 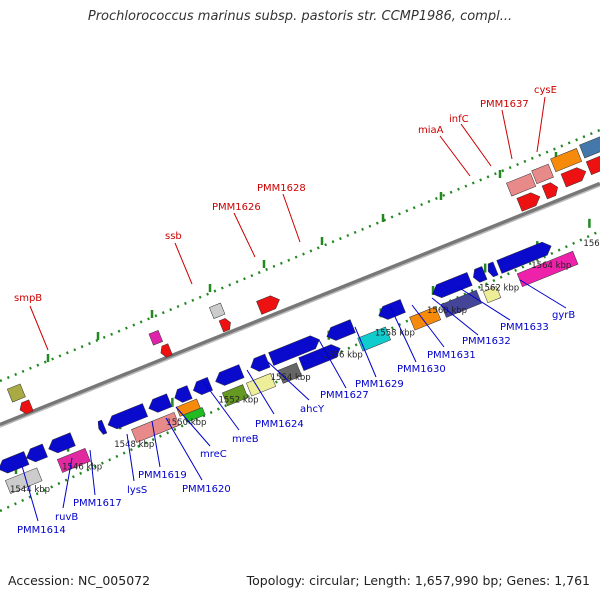 I want to click on gene-label-PMM1626: PMM1626, so click(x=236, y=207).